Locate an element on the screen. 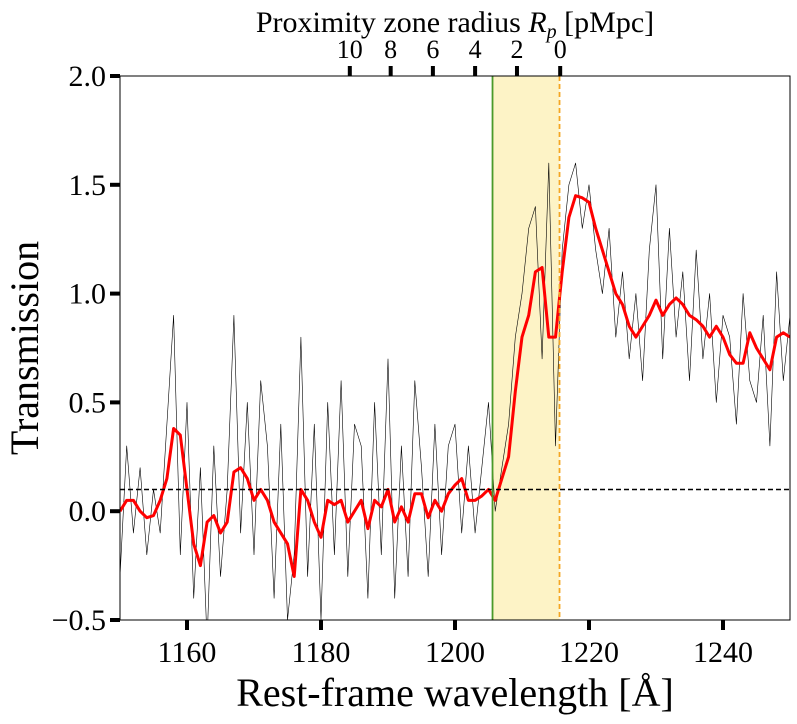 This screenshot has width=797, height=724. x-axis-label: Rest-frame wavelength [Å] is located at coordinates (455, 692).